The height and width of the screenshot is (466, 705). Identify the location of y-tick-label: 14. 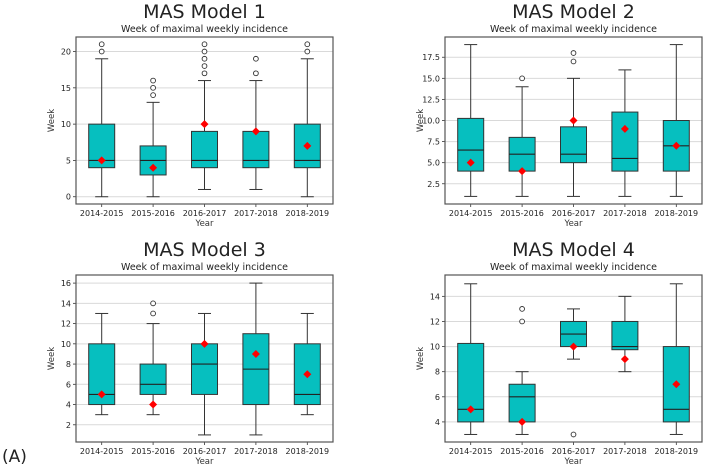
(66, 303).